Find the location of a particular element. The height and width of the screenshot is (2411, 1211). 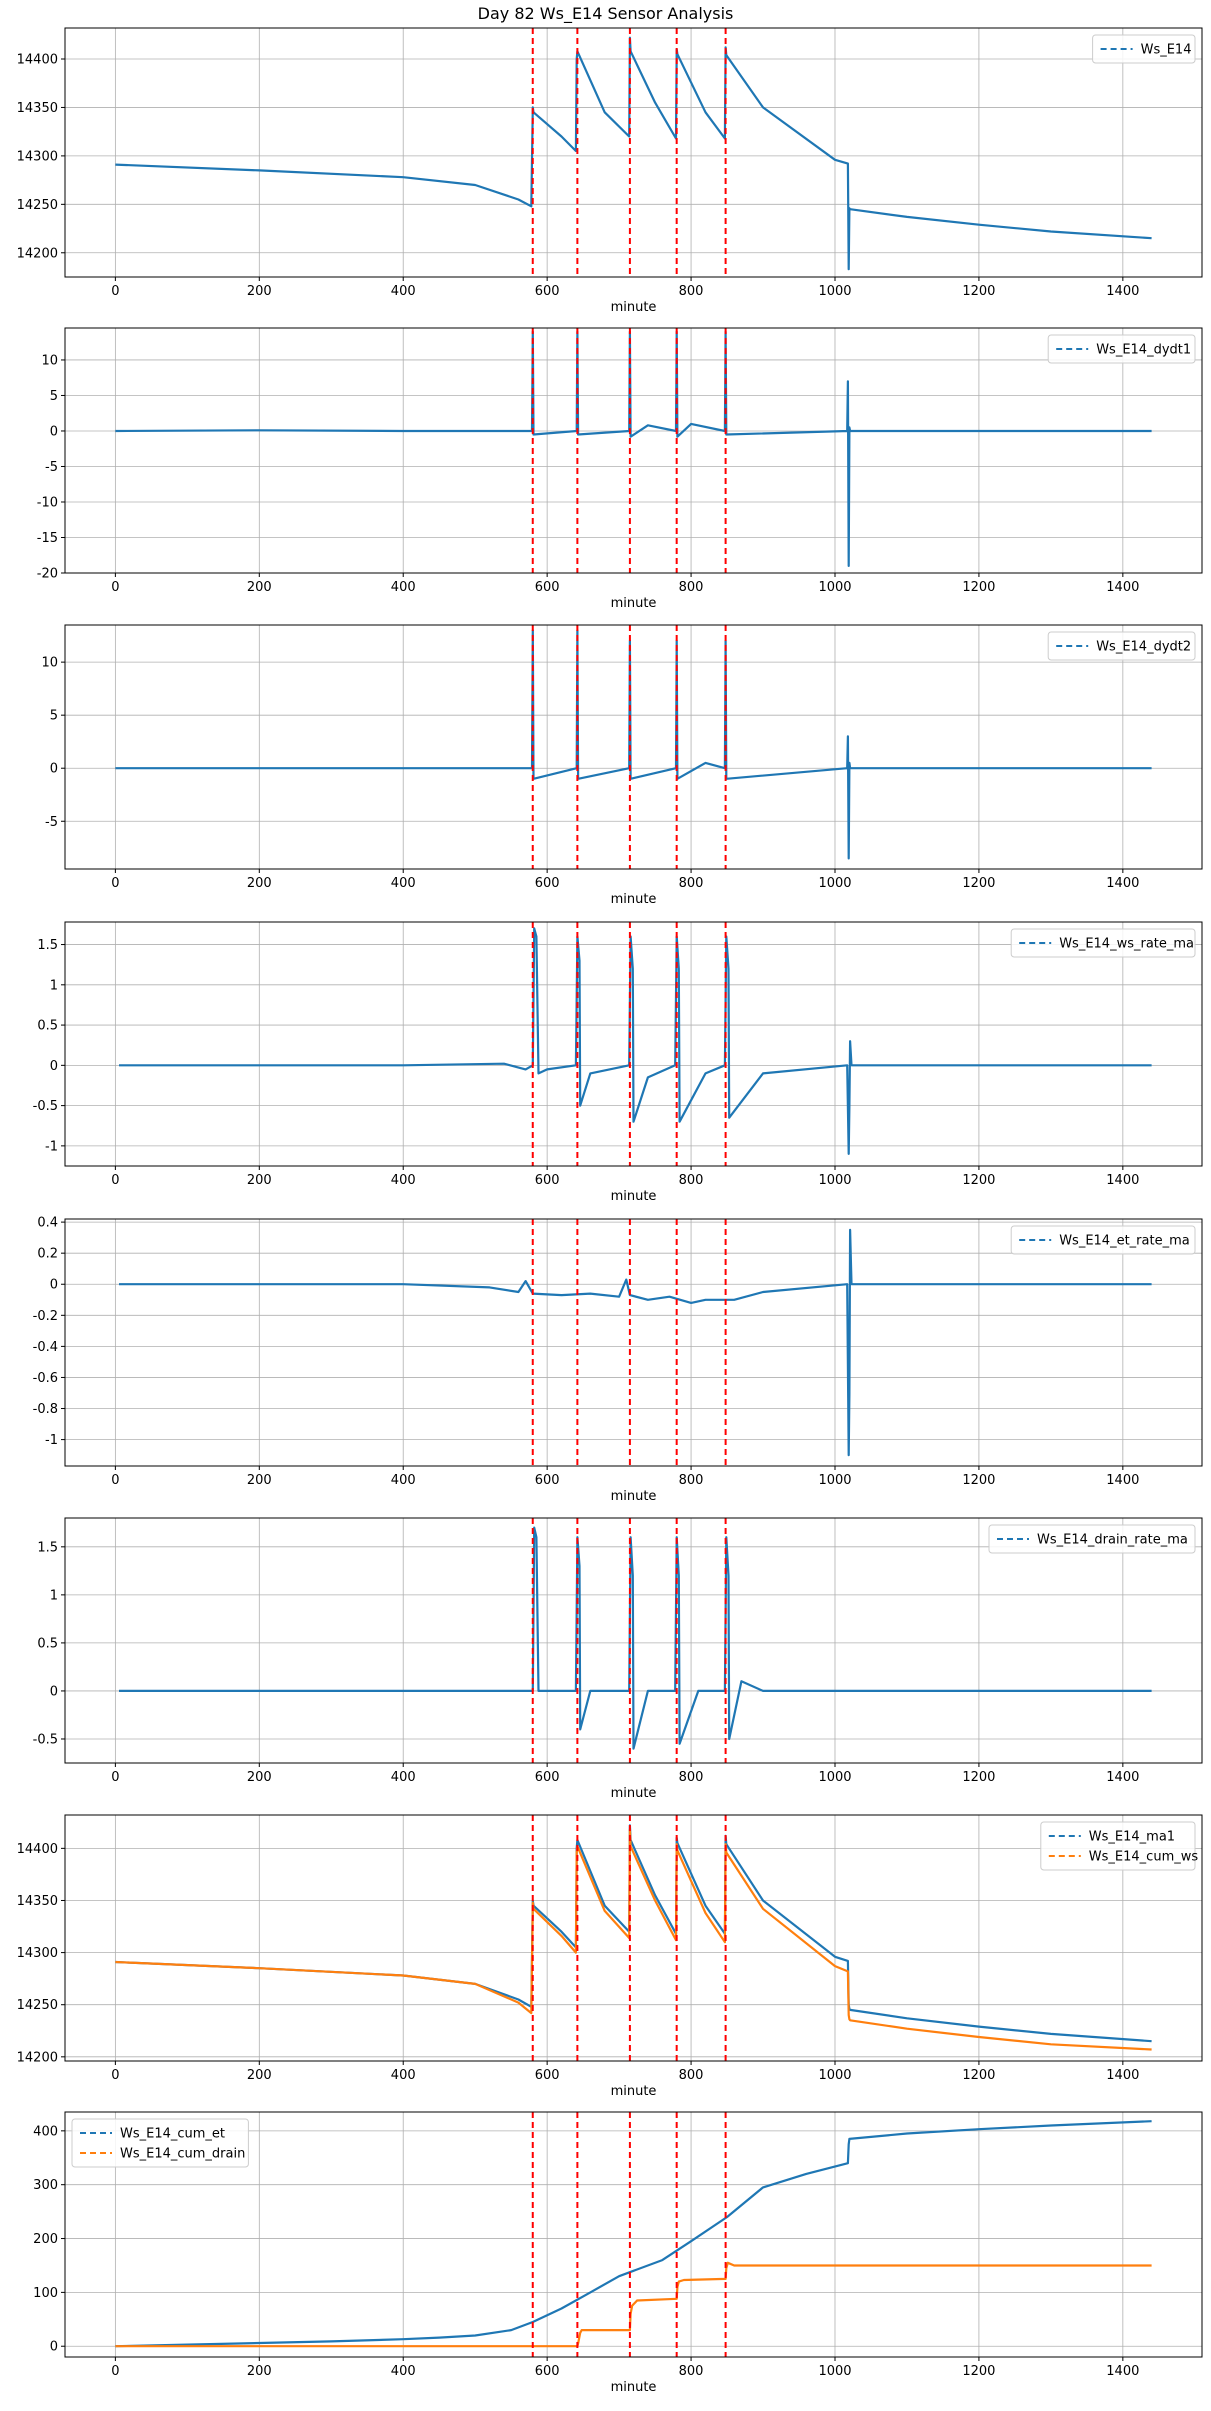

series-line-Ws_E14_ws_rate_ma is located at coordinates (635, 1041).